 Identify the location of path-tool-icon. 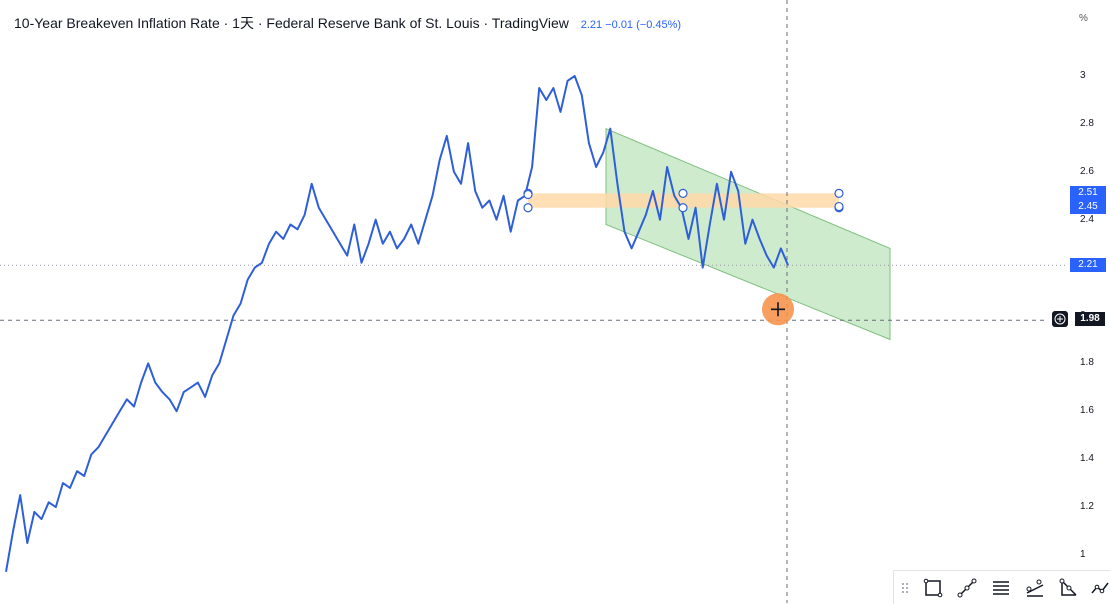
(967, 588).